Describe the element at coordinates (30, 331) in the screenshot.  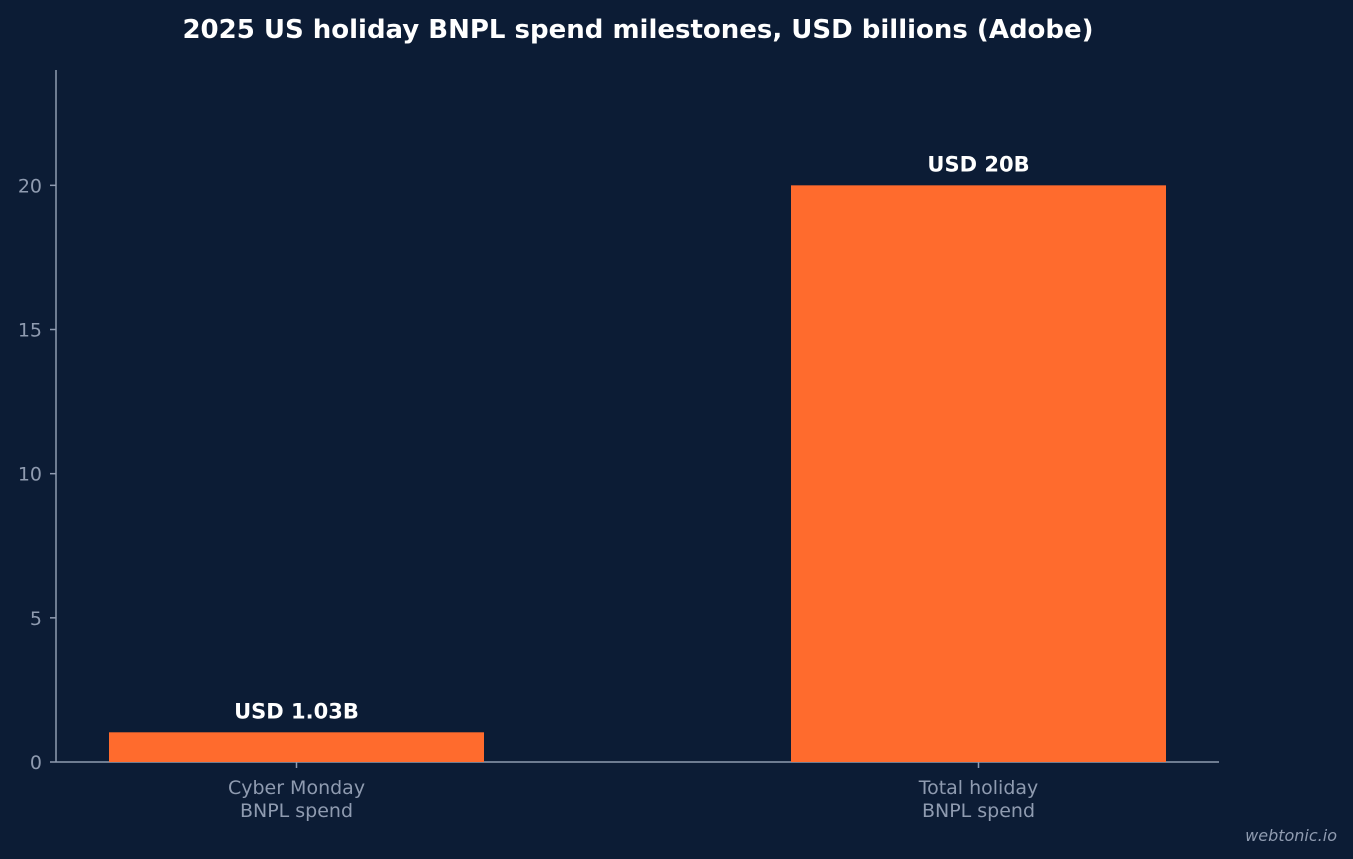
I see `y-tick-label: 15` at that location.